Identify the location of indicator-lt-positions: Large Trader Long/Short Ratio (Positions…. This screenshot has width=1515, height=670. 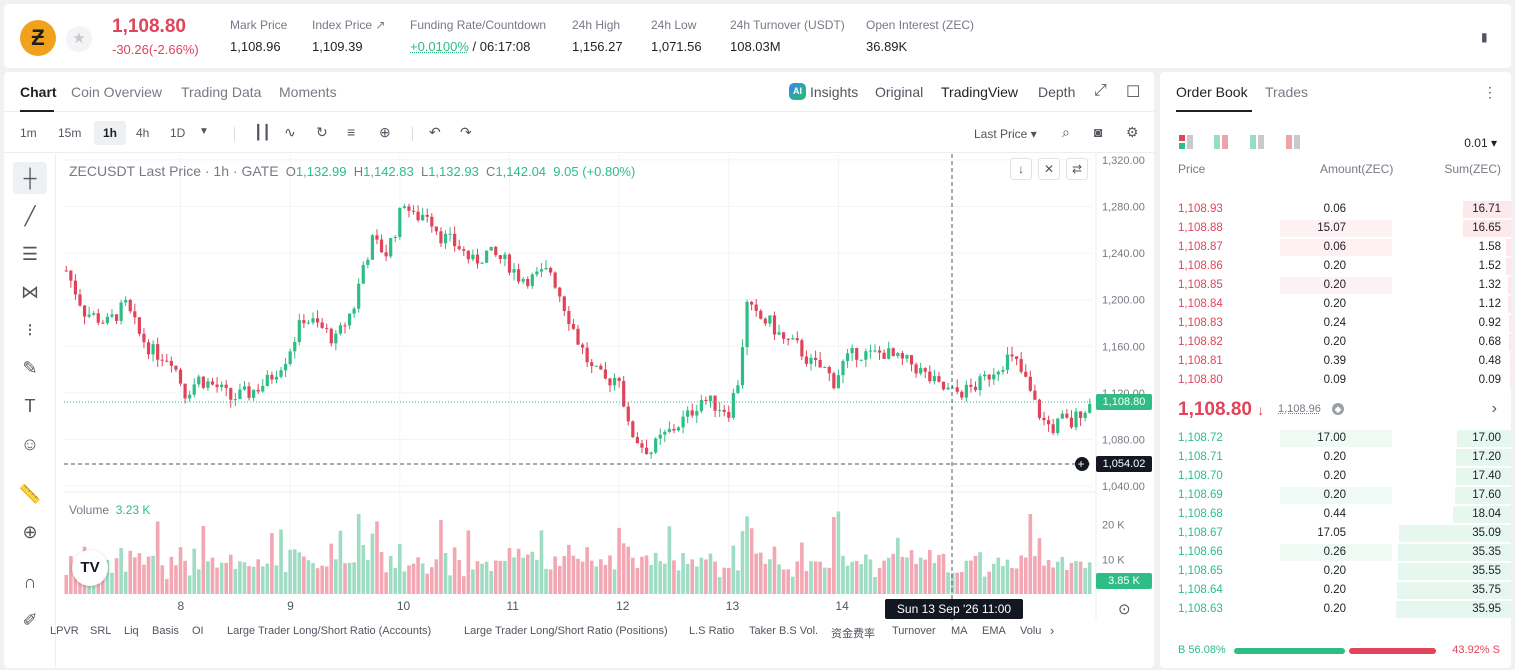
(566, 631).